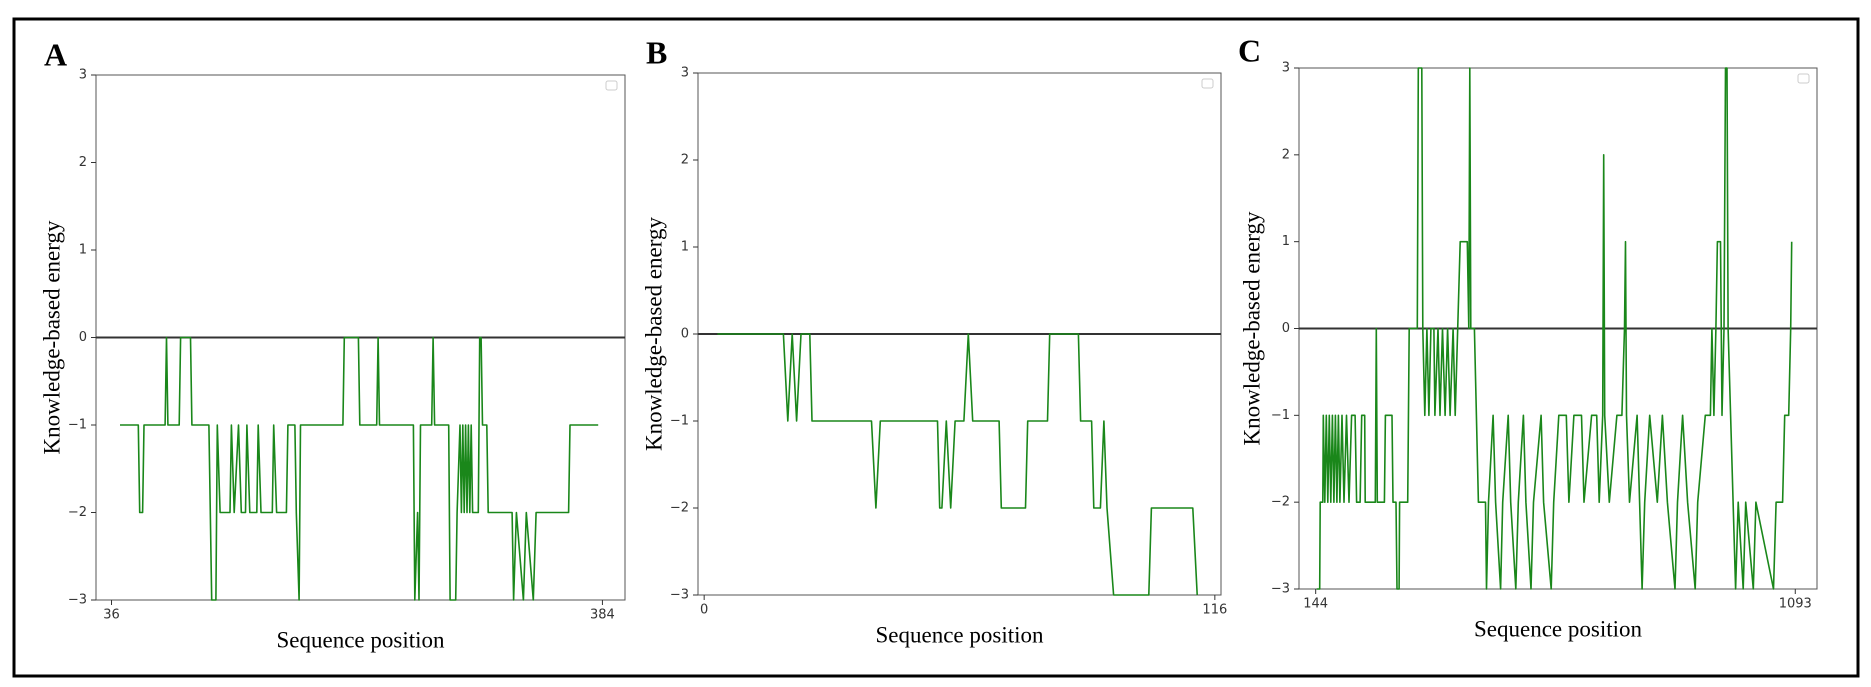 This screenshot has width=1871, height=687. Describe the element at coordinates (1795, 604) in the screenshot. I see `x-tick-label: 1093` at that location.